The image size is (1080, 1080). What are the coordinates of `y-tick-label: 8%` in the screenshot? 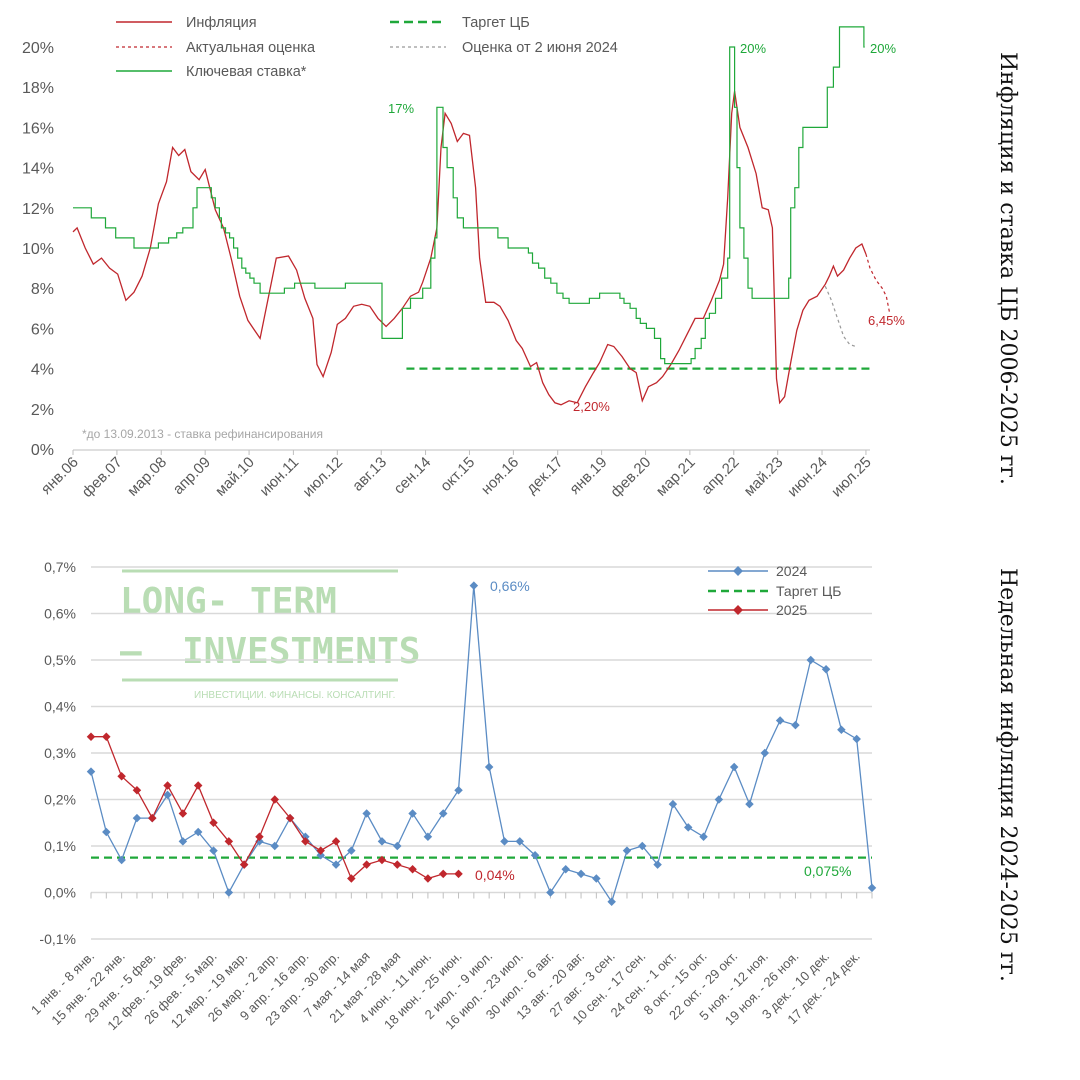 It's located at (42, 289).